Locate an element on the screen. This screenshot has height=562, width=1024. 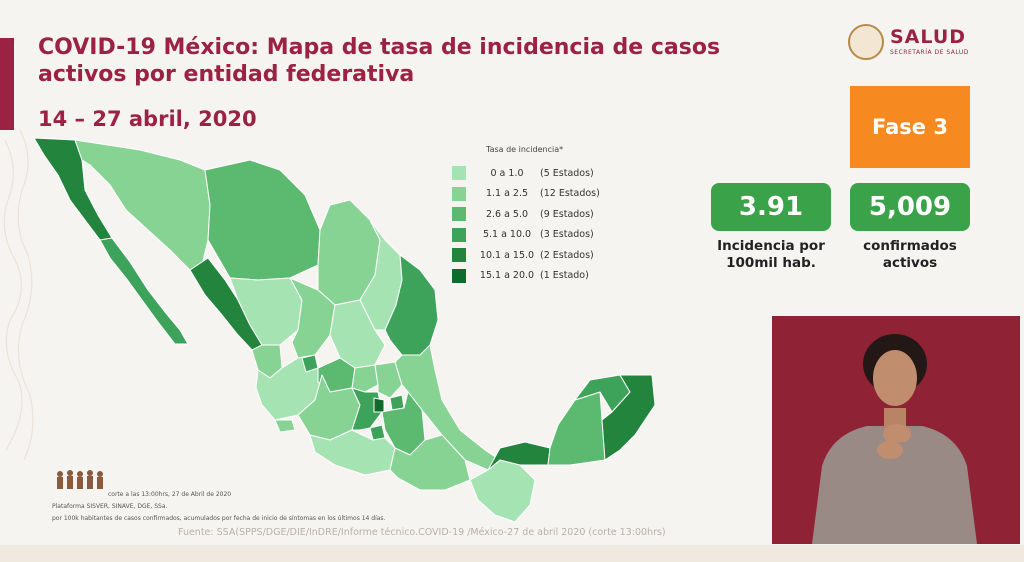
state-campeche is located at coordinates (576, 428).